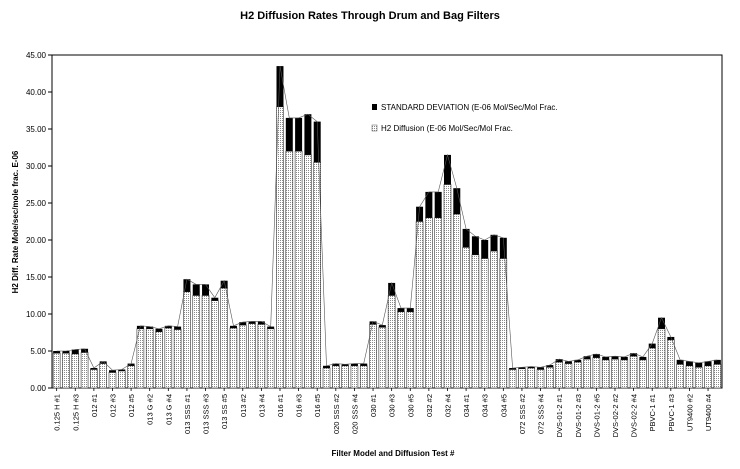 This screenshot has width=740, height=469. Describe the element at coordinates (596, 415) in the screenshot. I see `x-tick-label: DVS-01-2 #5` at that location.